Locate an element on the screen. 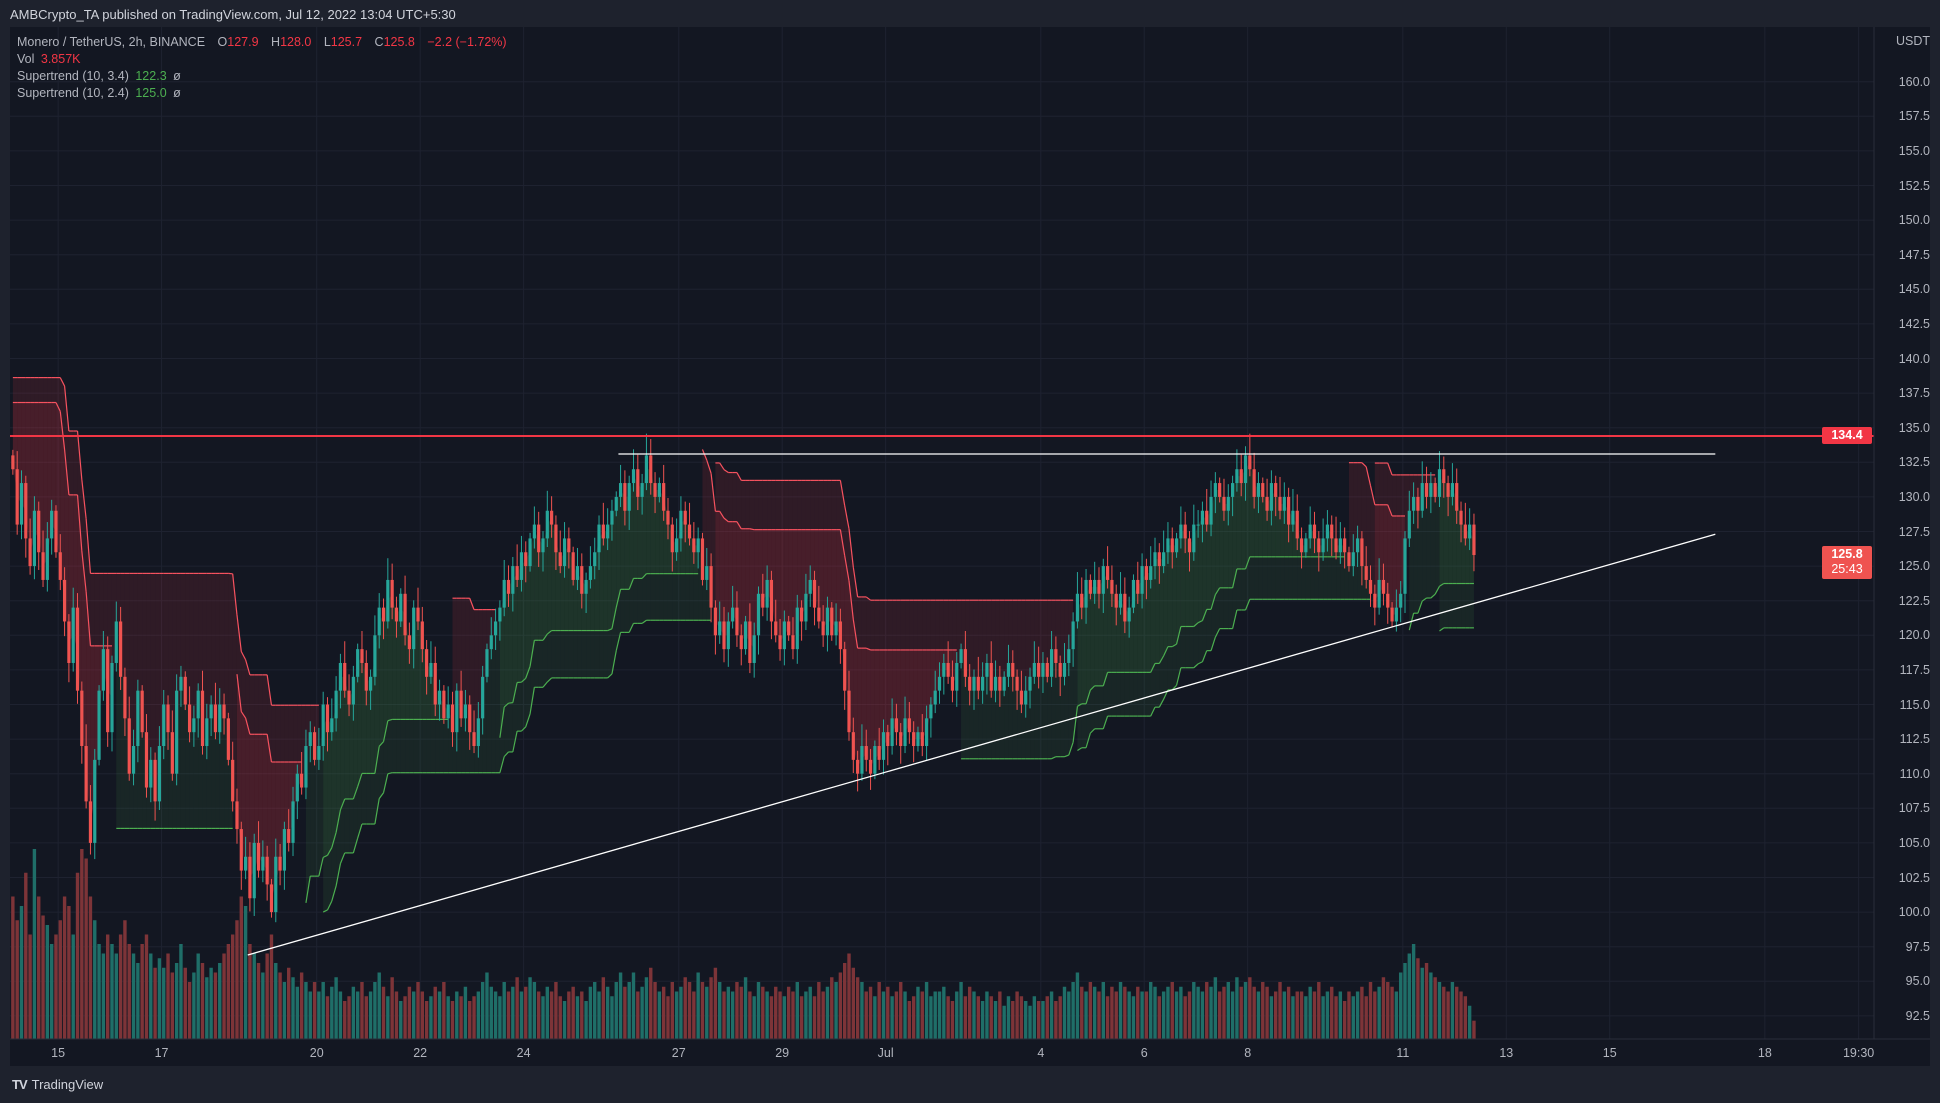 This screenshot has width=1940, height=1103. tradingview-logo: TV TradingView is located at coordinates (57, 1084).